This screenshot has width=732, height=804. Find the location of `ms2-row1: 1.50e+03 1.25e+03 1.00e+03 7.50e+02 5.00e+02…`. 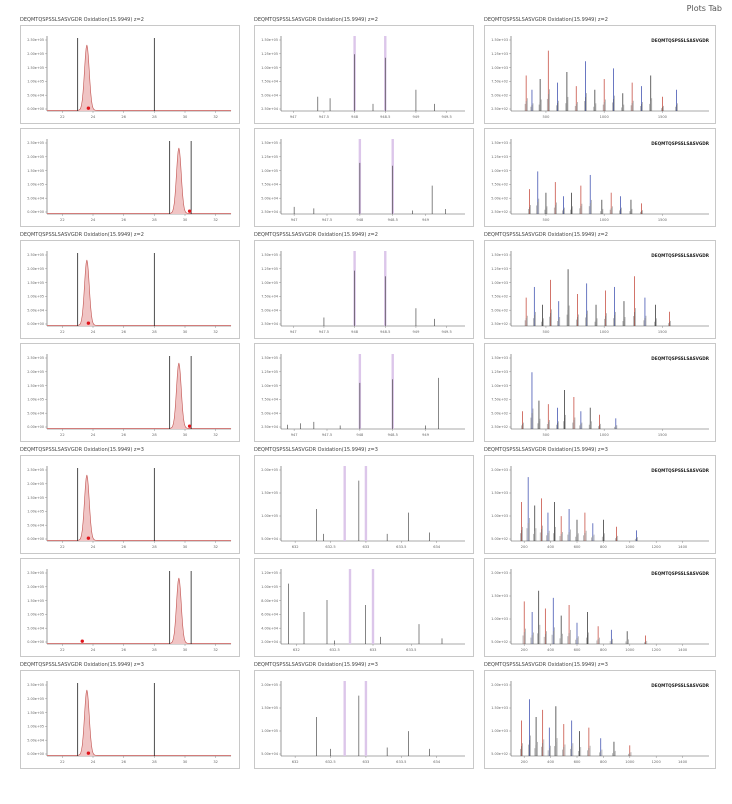

ms2-row1: 1.50e+03 1.25e+03 1.00e+03 7.50e+02 5.00e+02… is located at coordinates (600, 74).